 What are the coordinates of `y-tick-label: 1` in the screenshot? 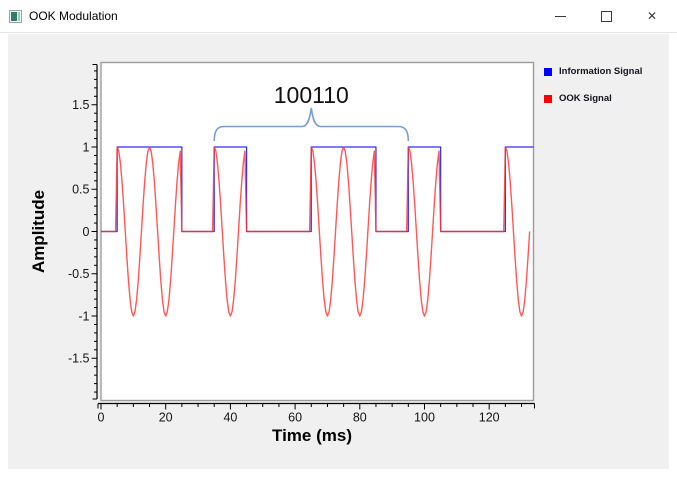 It's located at (86, 147).